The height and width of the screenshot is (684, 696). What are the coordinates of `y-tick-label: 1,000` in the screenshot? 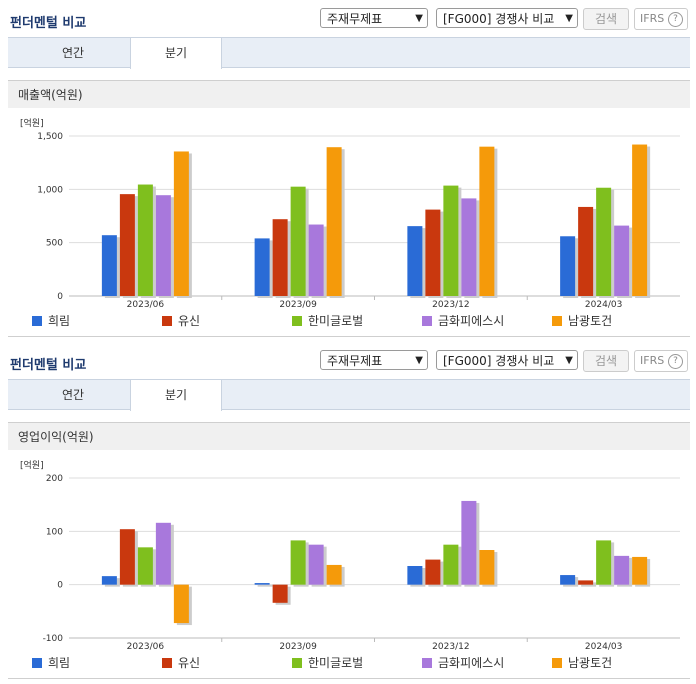 It's located at (50, 190).